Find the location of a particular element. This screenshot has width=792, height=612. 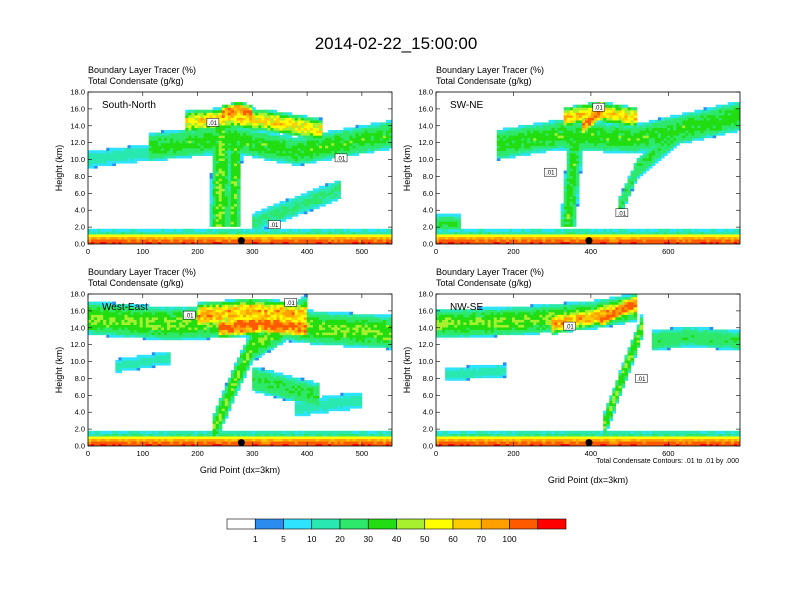

colorbar-label: 70 is located at coordinates (482, 539).